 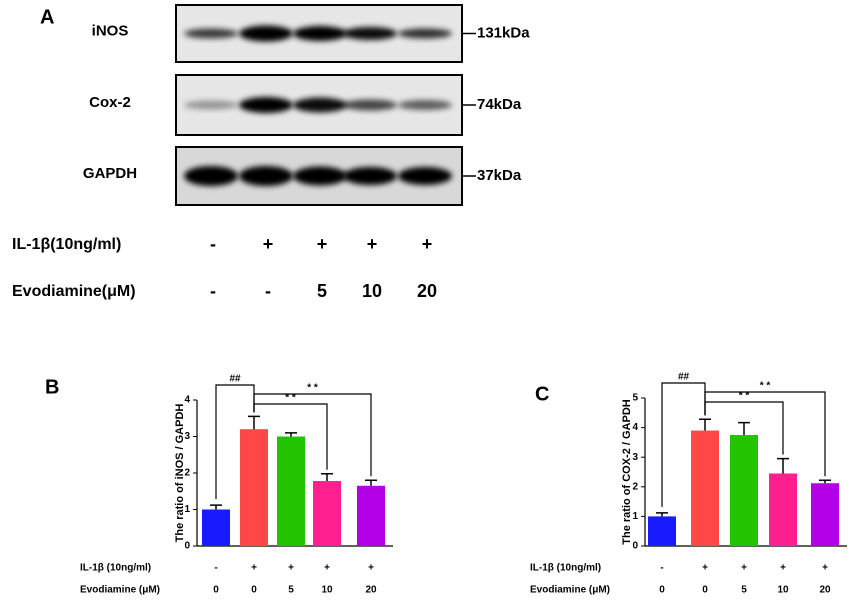 I want to click on treatment-label: Evodiamine(μM), so click(x=74, y=291).